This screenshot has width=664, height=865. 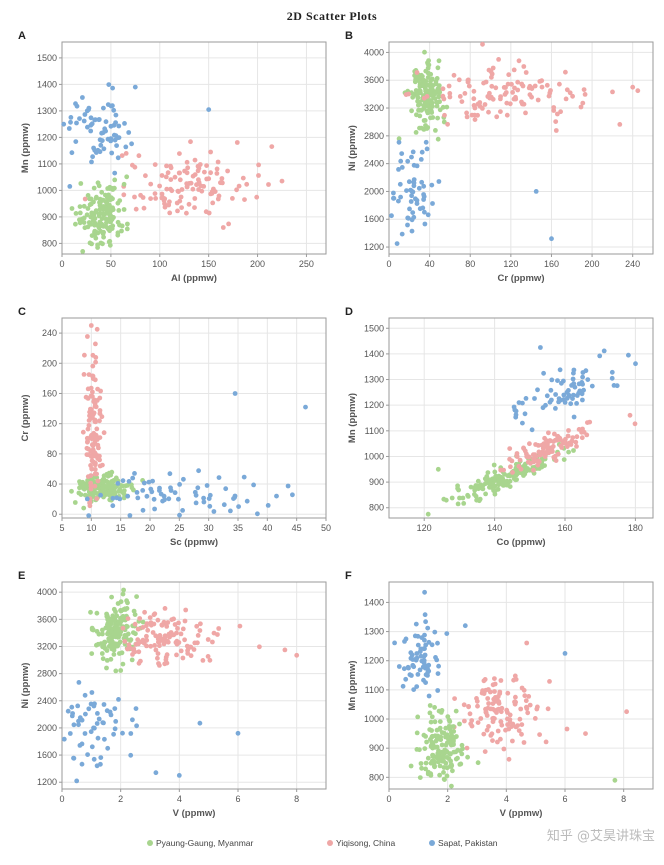 I want to click on legend-label: Pyaung-Gaung, Myanmar, so click(x=204, y=843).